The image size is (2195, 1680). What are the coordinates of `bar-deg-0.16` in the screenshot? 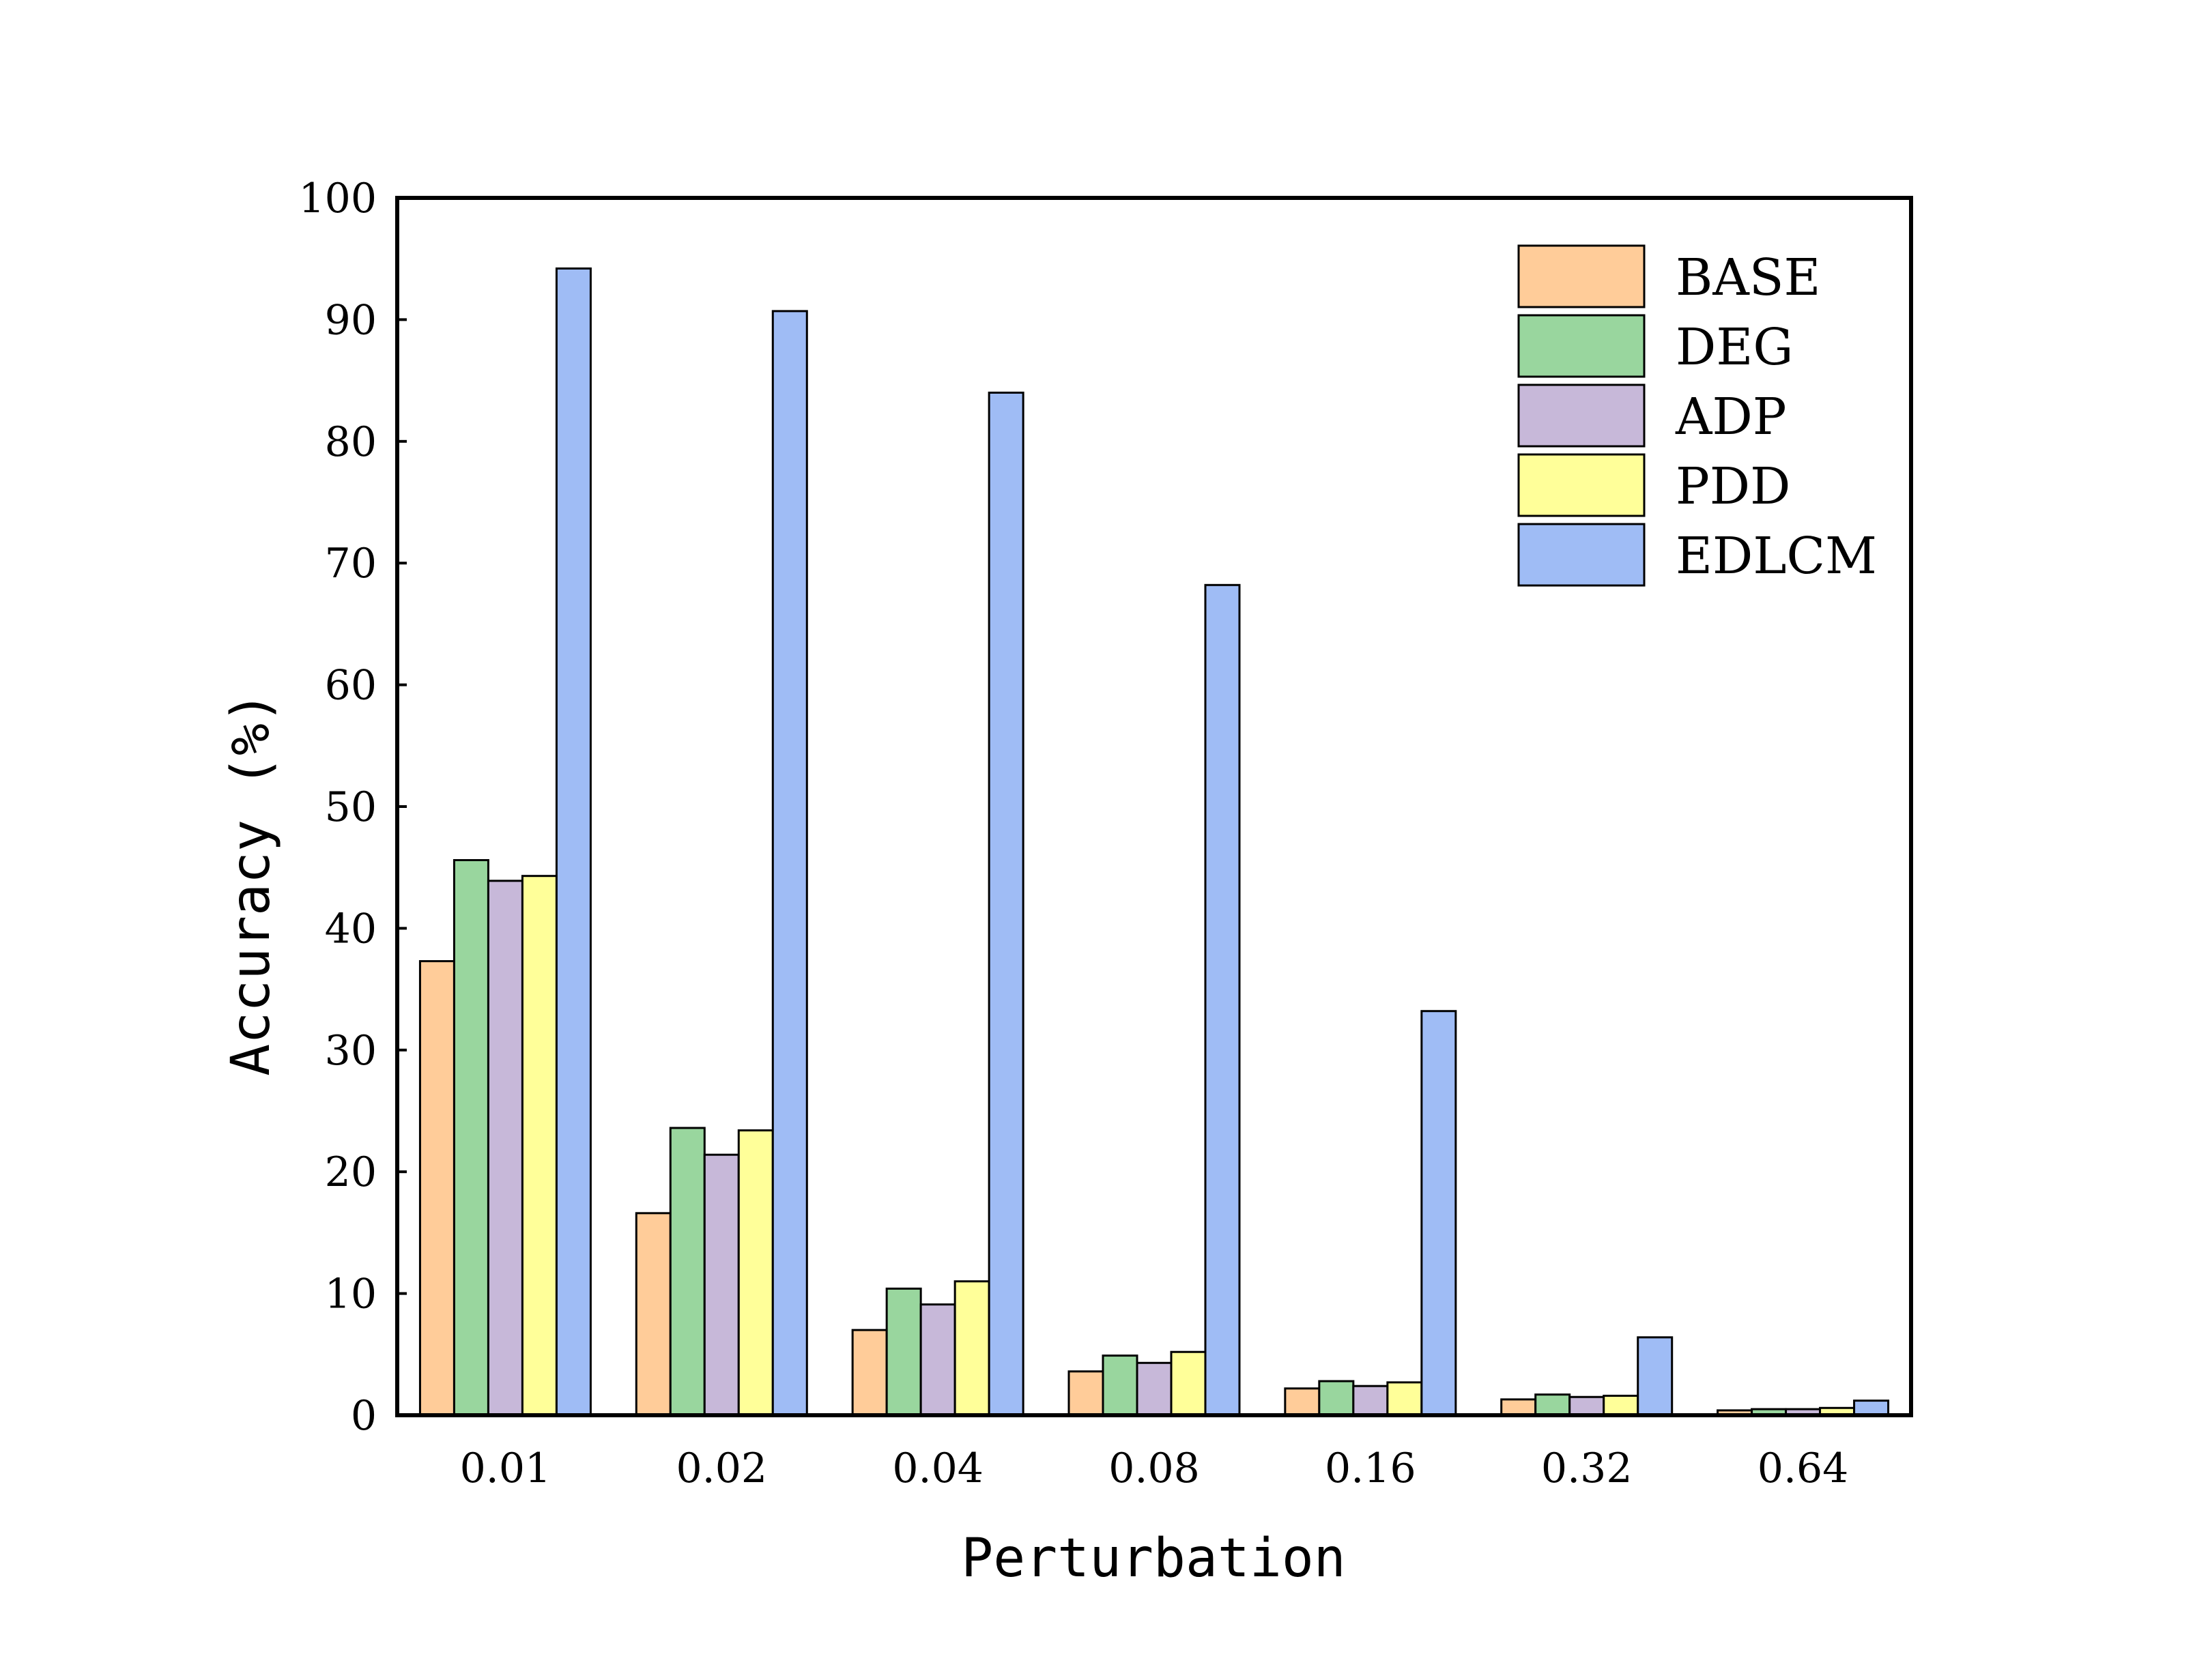 It's located at (1336, 1398).